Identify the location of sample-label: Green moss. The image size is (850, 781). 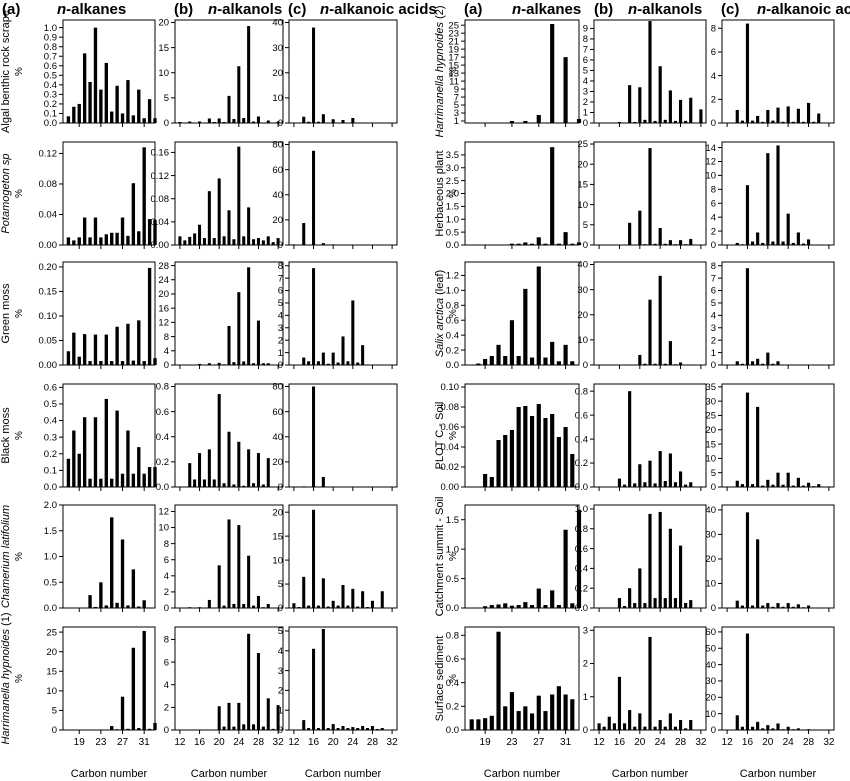
(6, 313).